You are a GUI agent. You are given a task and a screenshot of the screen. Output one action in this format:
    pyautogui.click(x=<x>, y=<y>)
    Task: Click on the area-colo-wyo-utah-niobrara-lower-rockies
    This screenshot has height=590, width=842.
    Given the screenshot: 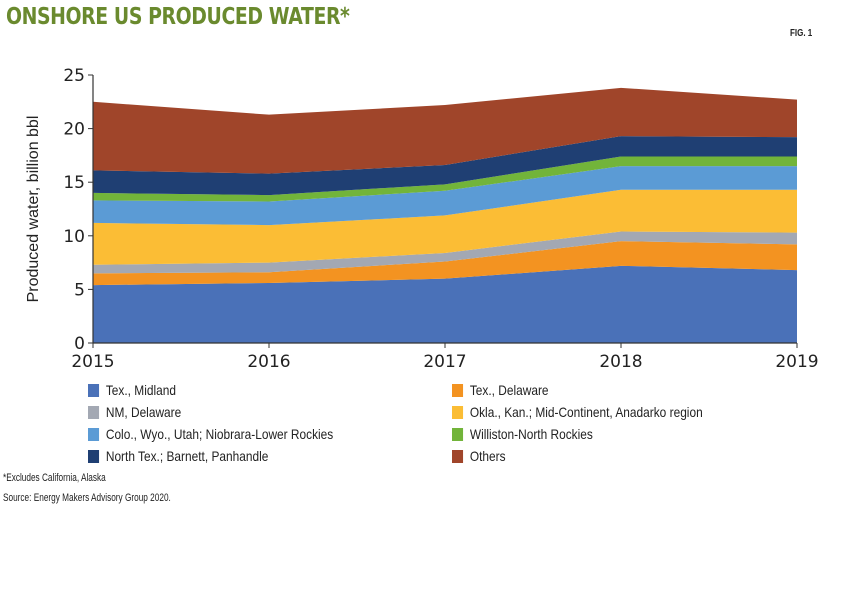 What is the action you would take?
    pyautogui.click(x=445, y=196)
    